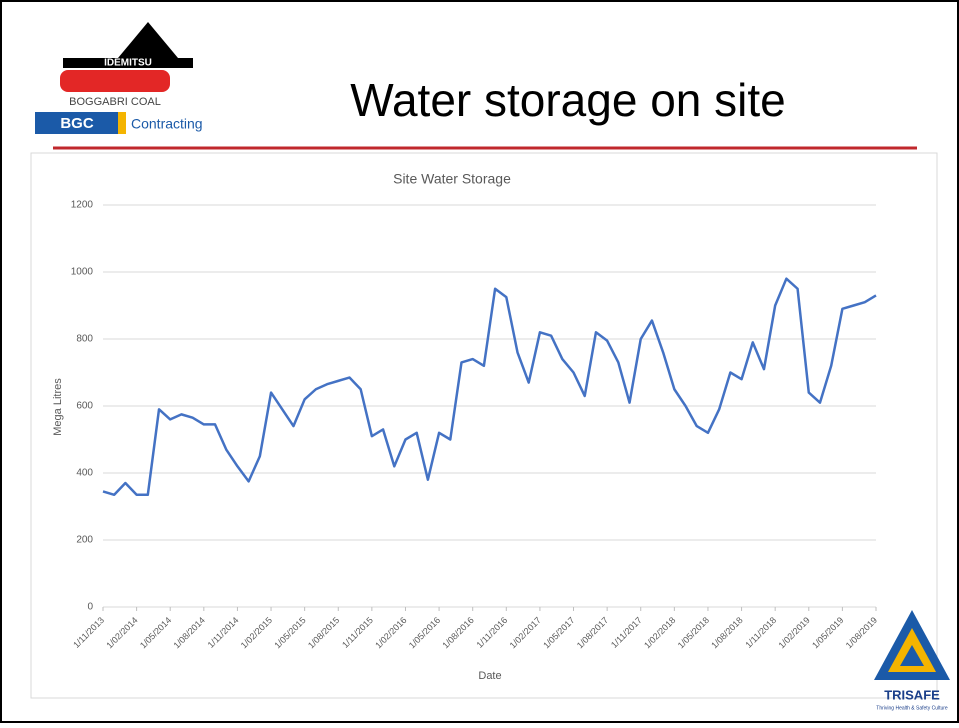 Image resolution: width=959 pixels, height=728 pixels. What do you see at coordinates (82, 272) in the screenshot?
I see `y-tick-label: 1000` at bounding box center [82, 272].